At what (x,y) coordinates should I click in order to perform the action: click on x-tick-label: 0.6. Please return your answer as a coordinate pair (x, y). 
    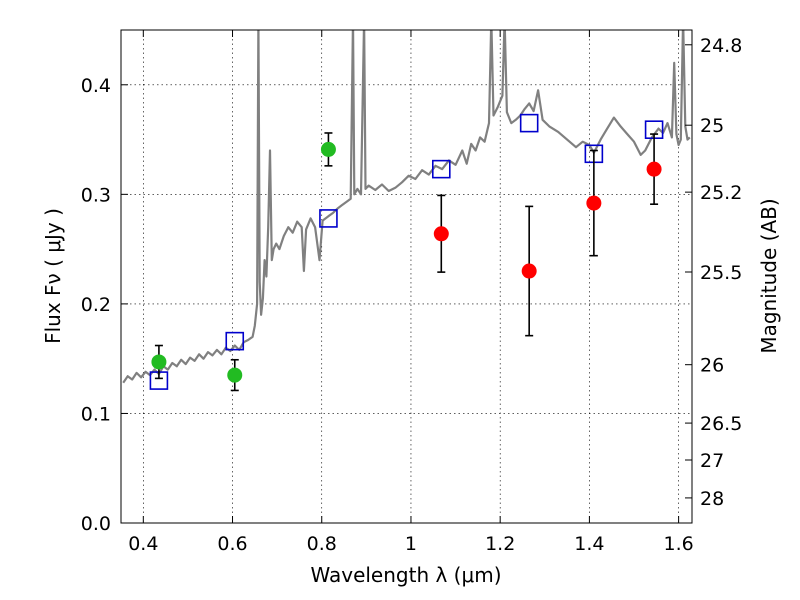
    Looking at the image, I should click on (232, 544).